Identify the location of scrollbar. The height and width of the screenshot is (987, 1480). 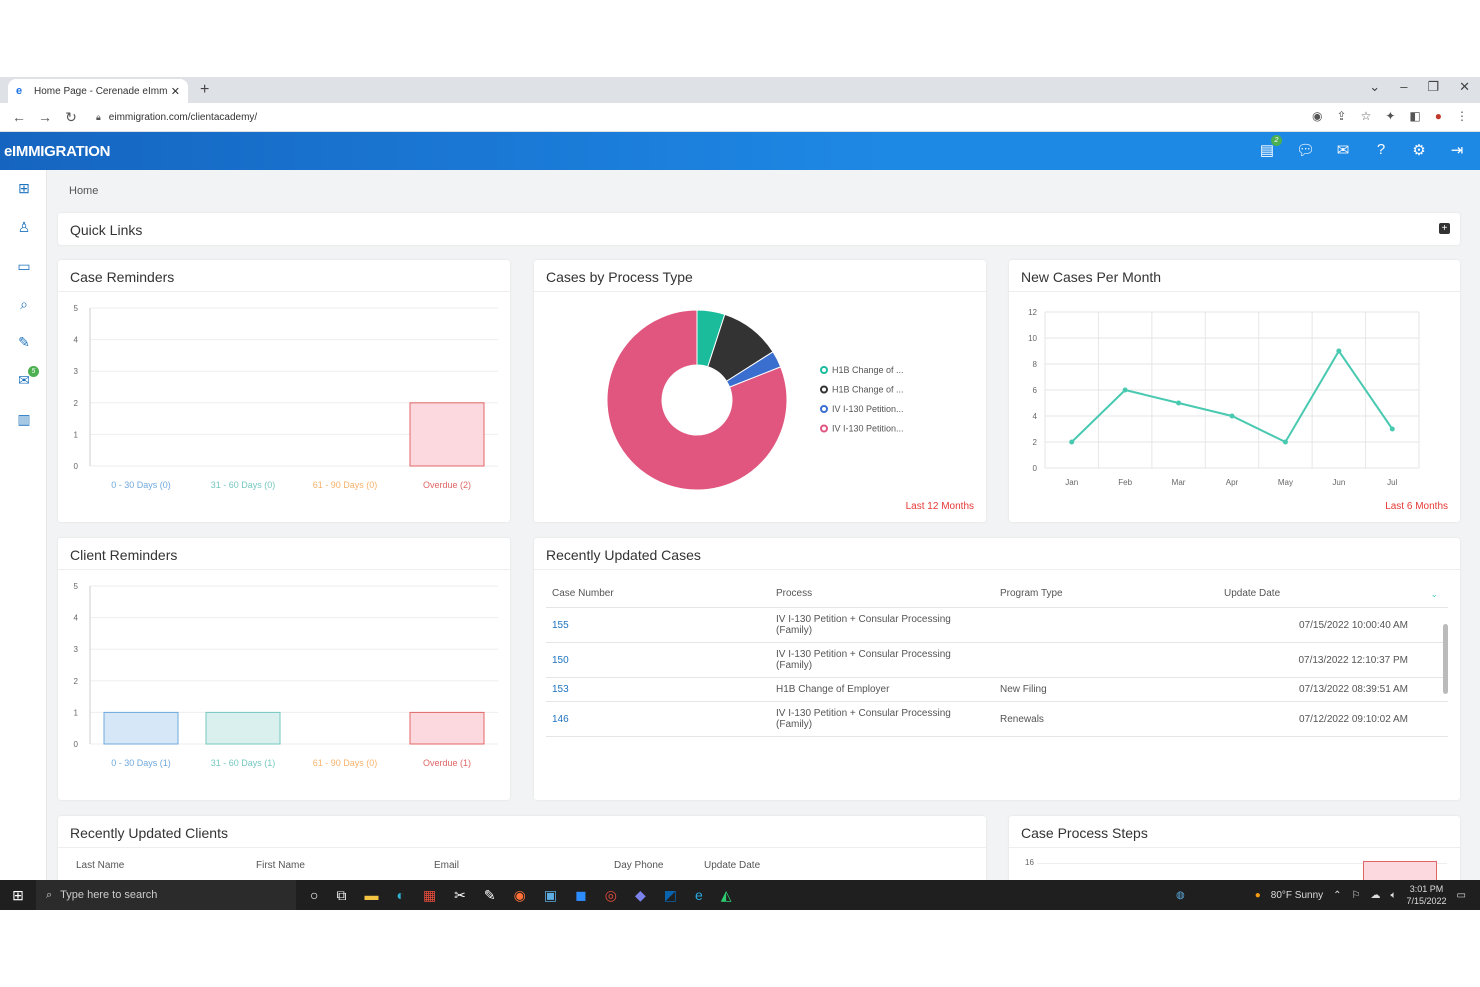
(1445, 659).